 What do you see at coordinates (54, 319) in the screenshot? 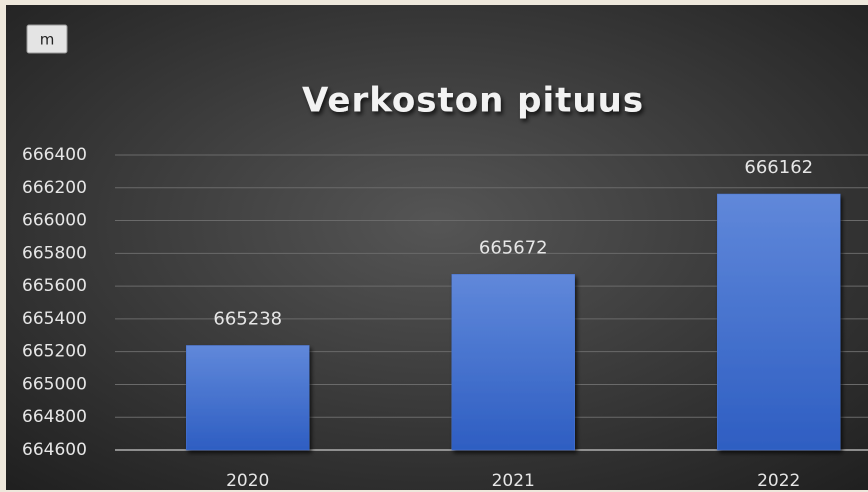
I see `y-tick-label: 665400` at bounding box center [54, 319].